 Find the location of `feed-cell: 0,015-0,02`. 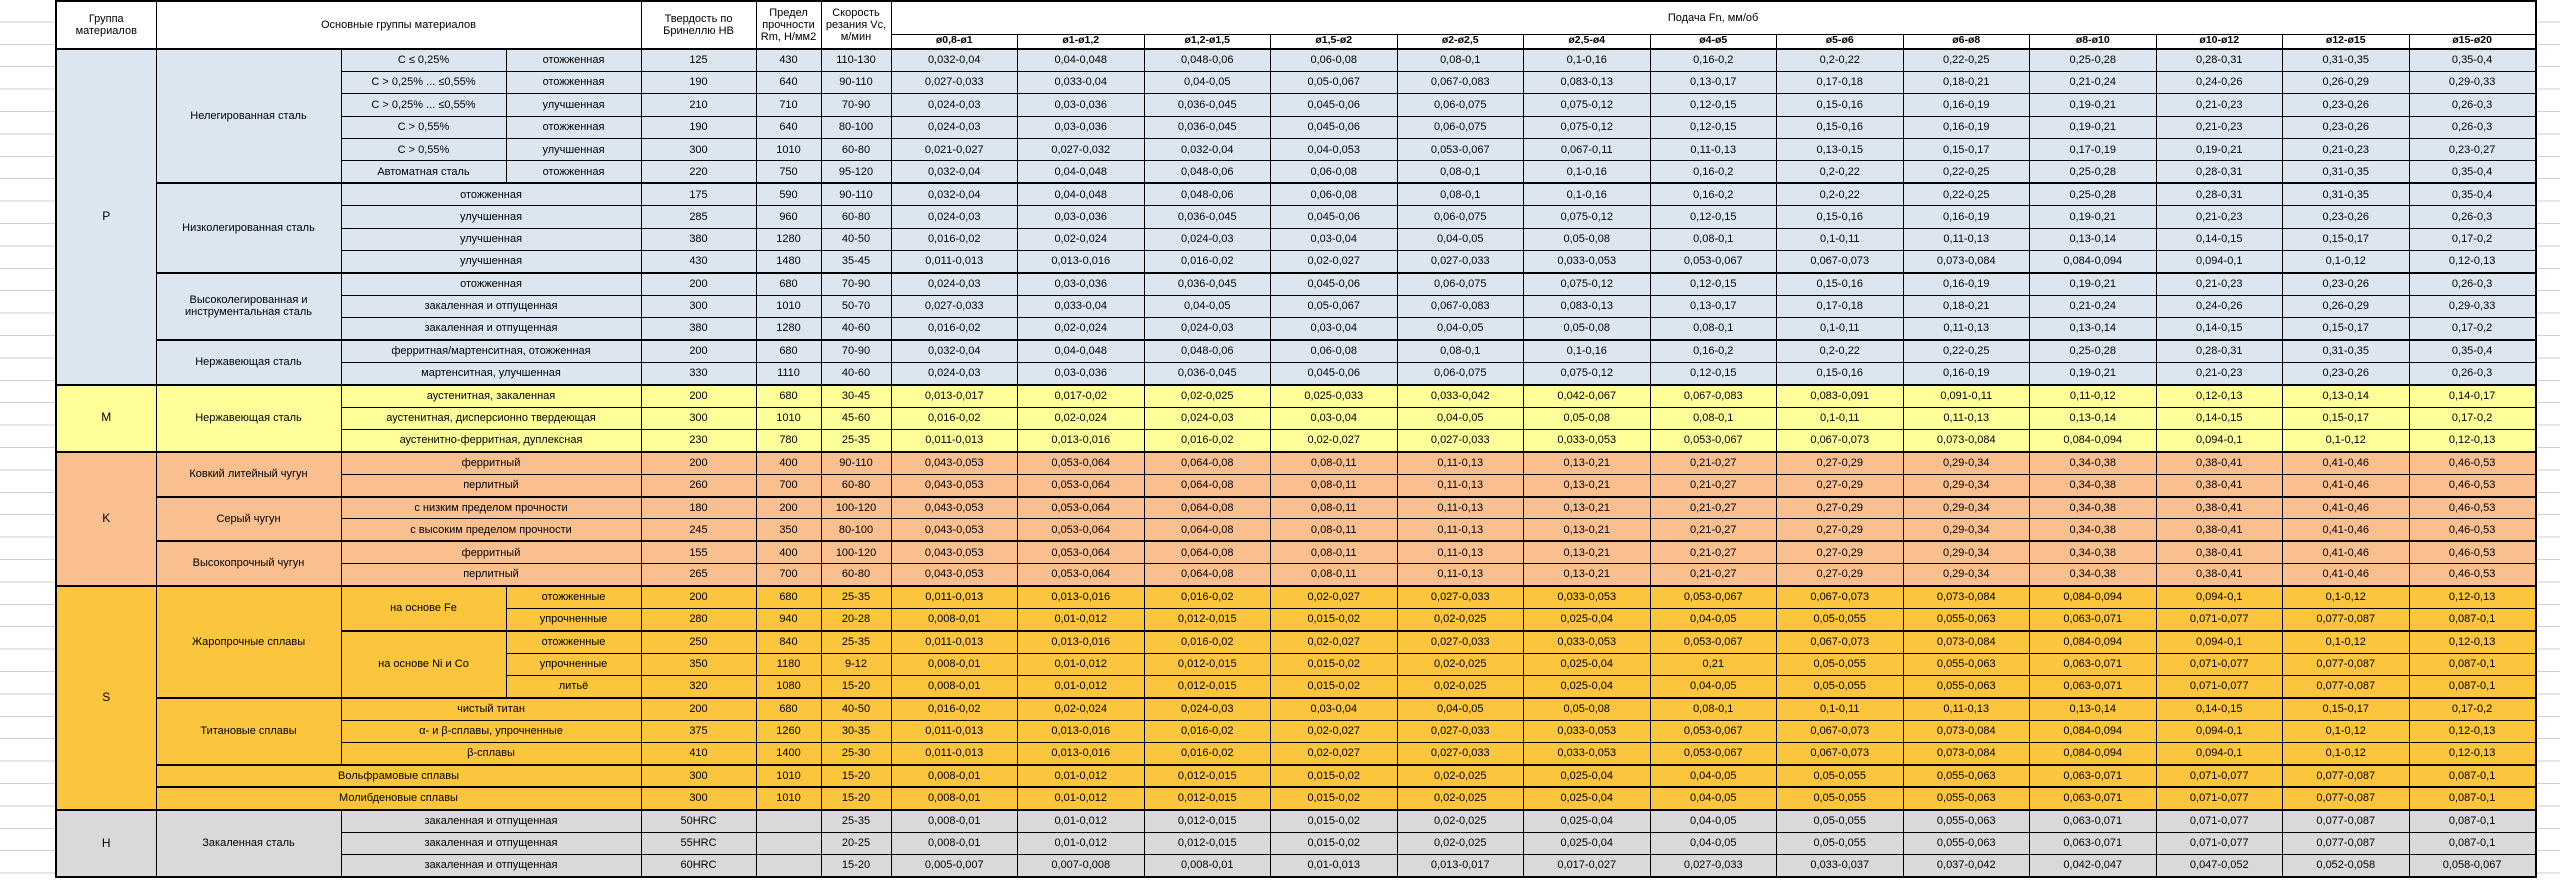

feed-cell: 0,015-0,02 is located at coordinates (1334, 820).